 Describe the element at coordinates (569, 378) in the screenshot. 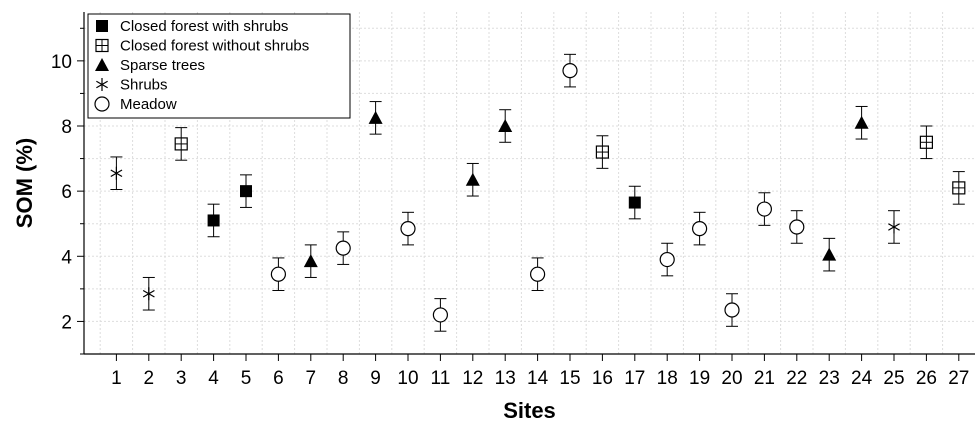

I see `x-tick-label: 15` at that location.